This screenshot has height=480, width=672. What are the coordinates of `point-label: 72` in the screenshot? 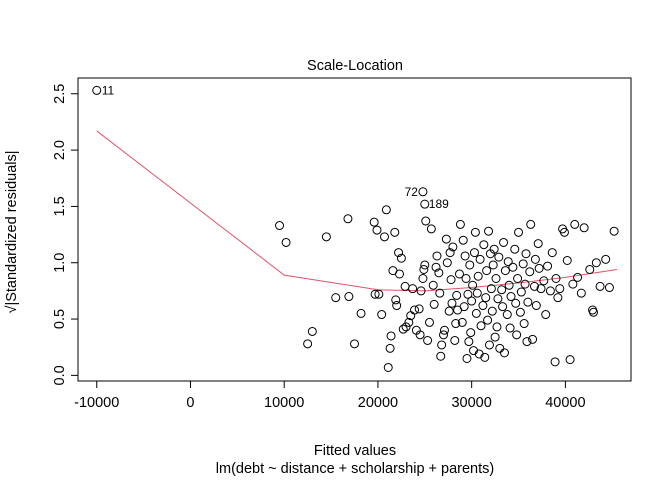 It's located at (412, 192).